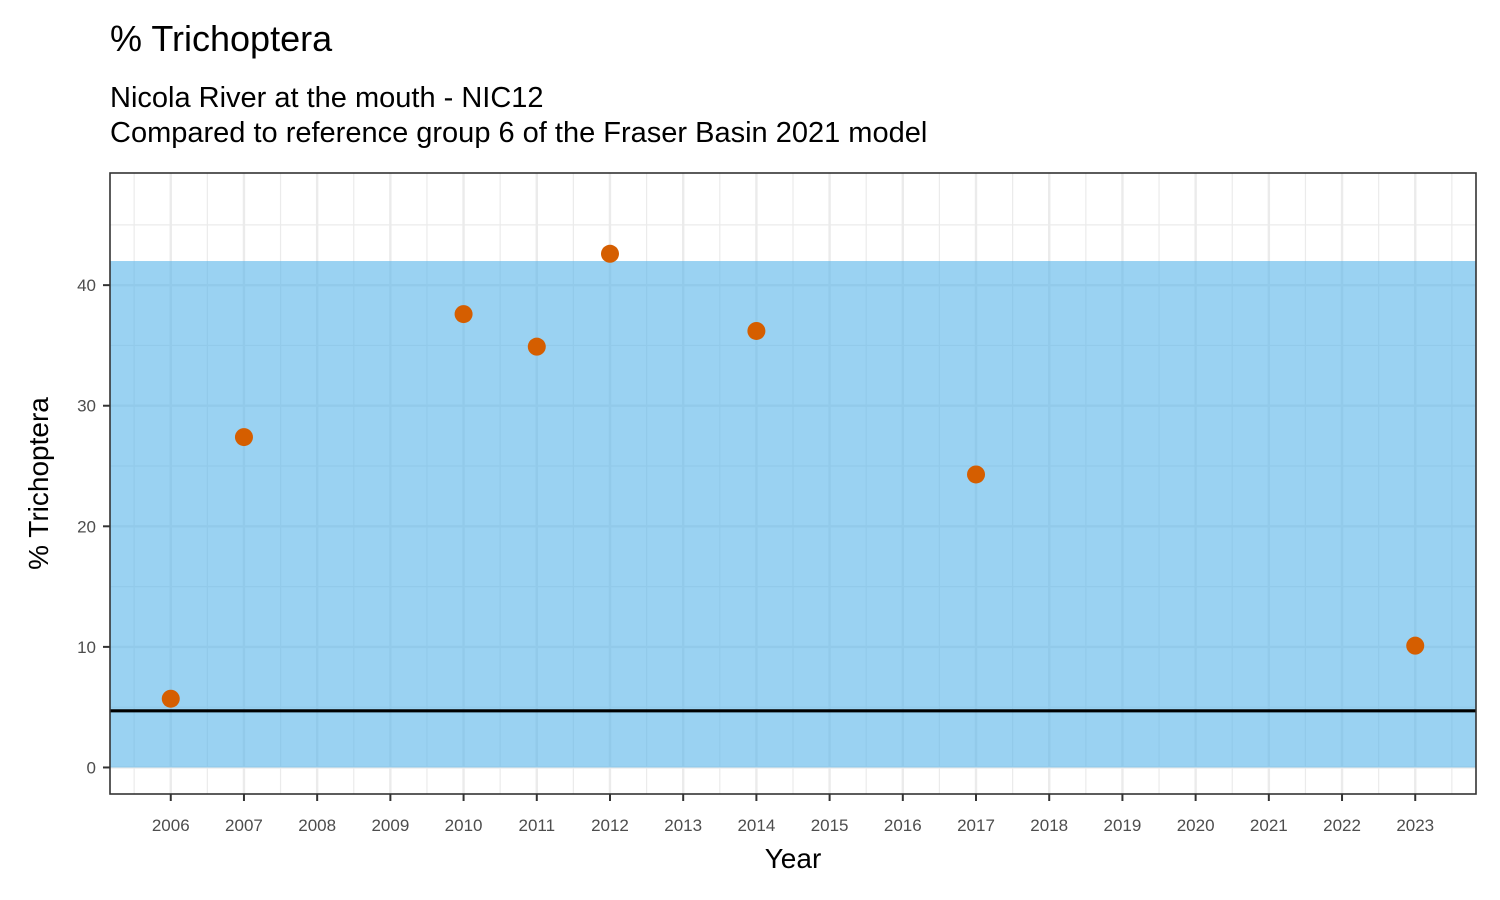 The width and height of the screenshot is (1500, 900). Describe the element at coordinates (38, 483) in the screenshot. I see `y-axis-title: % Trichoptera` at that location.